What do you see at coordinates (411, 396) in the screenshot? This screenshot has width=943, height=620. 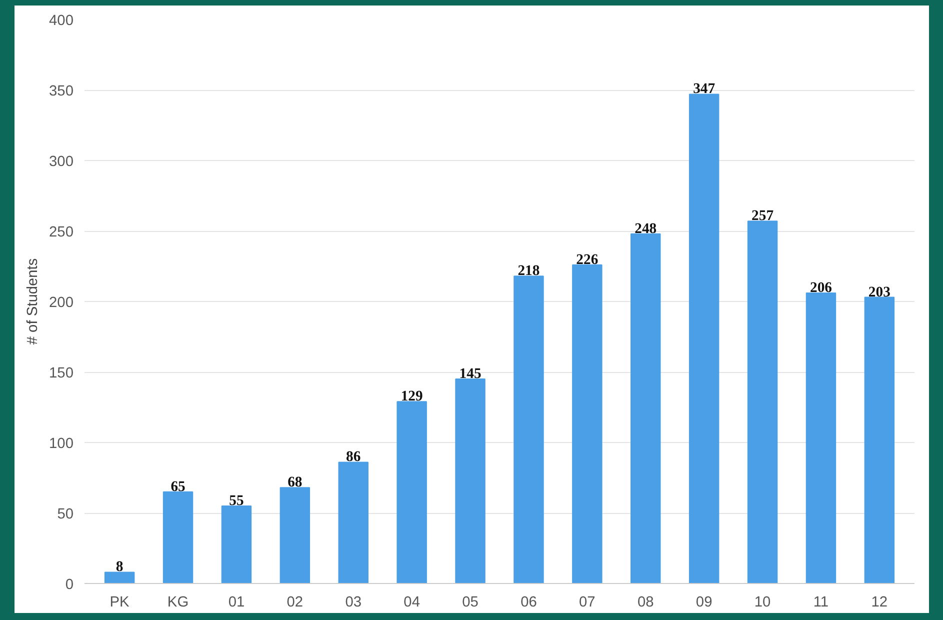 I see `data-label: 129` at bounding box center [411, 396].